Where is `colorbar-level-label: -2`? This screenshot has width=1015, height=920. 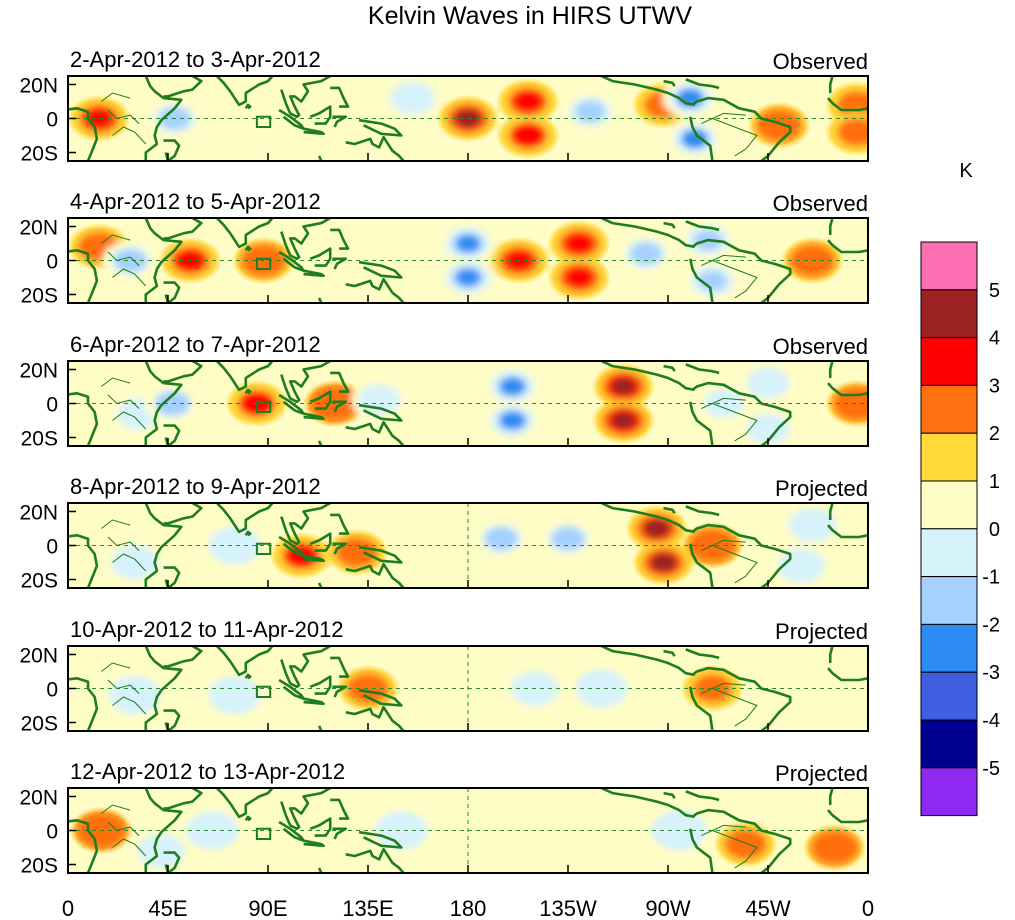 colorbar-level-label: -2 is located at coordinates (991, 625).